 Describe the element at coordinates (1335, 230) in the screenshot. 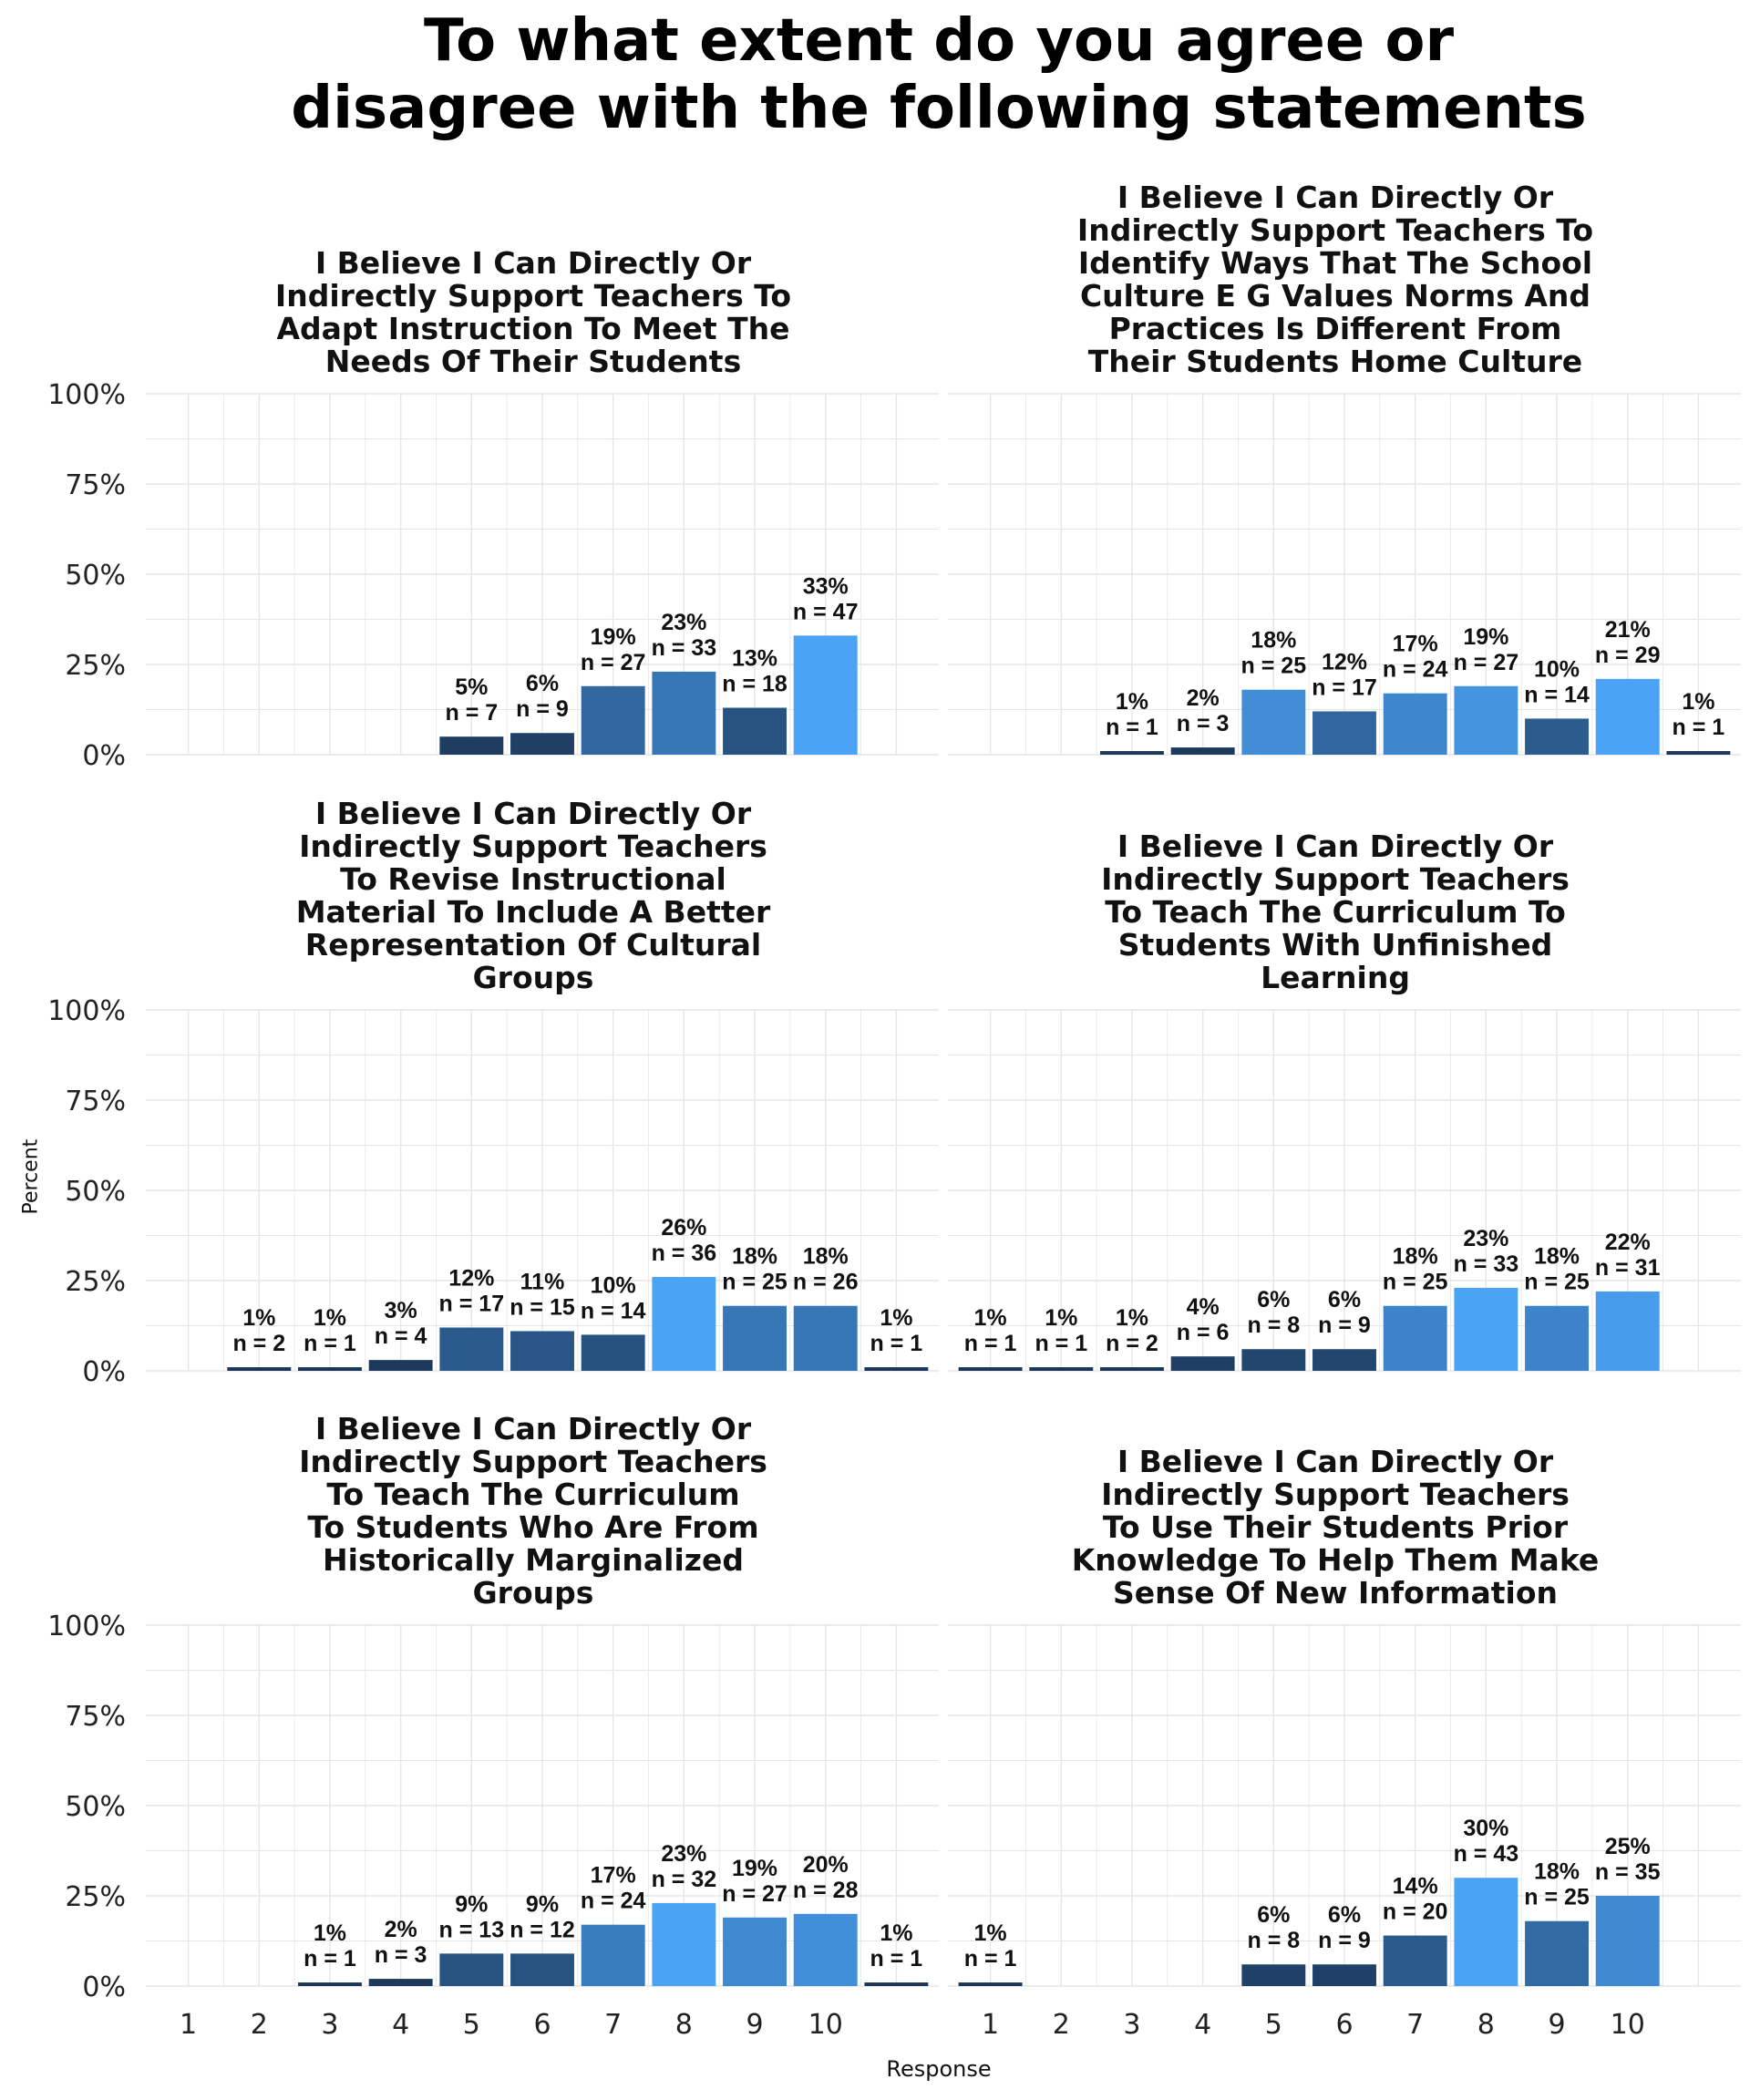

I see `facet-title-line: Indirectly Support Teachers To` at that location.